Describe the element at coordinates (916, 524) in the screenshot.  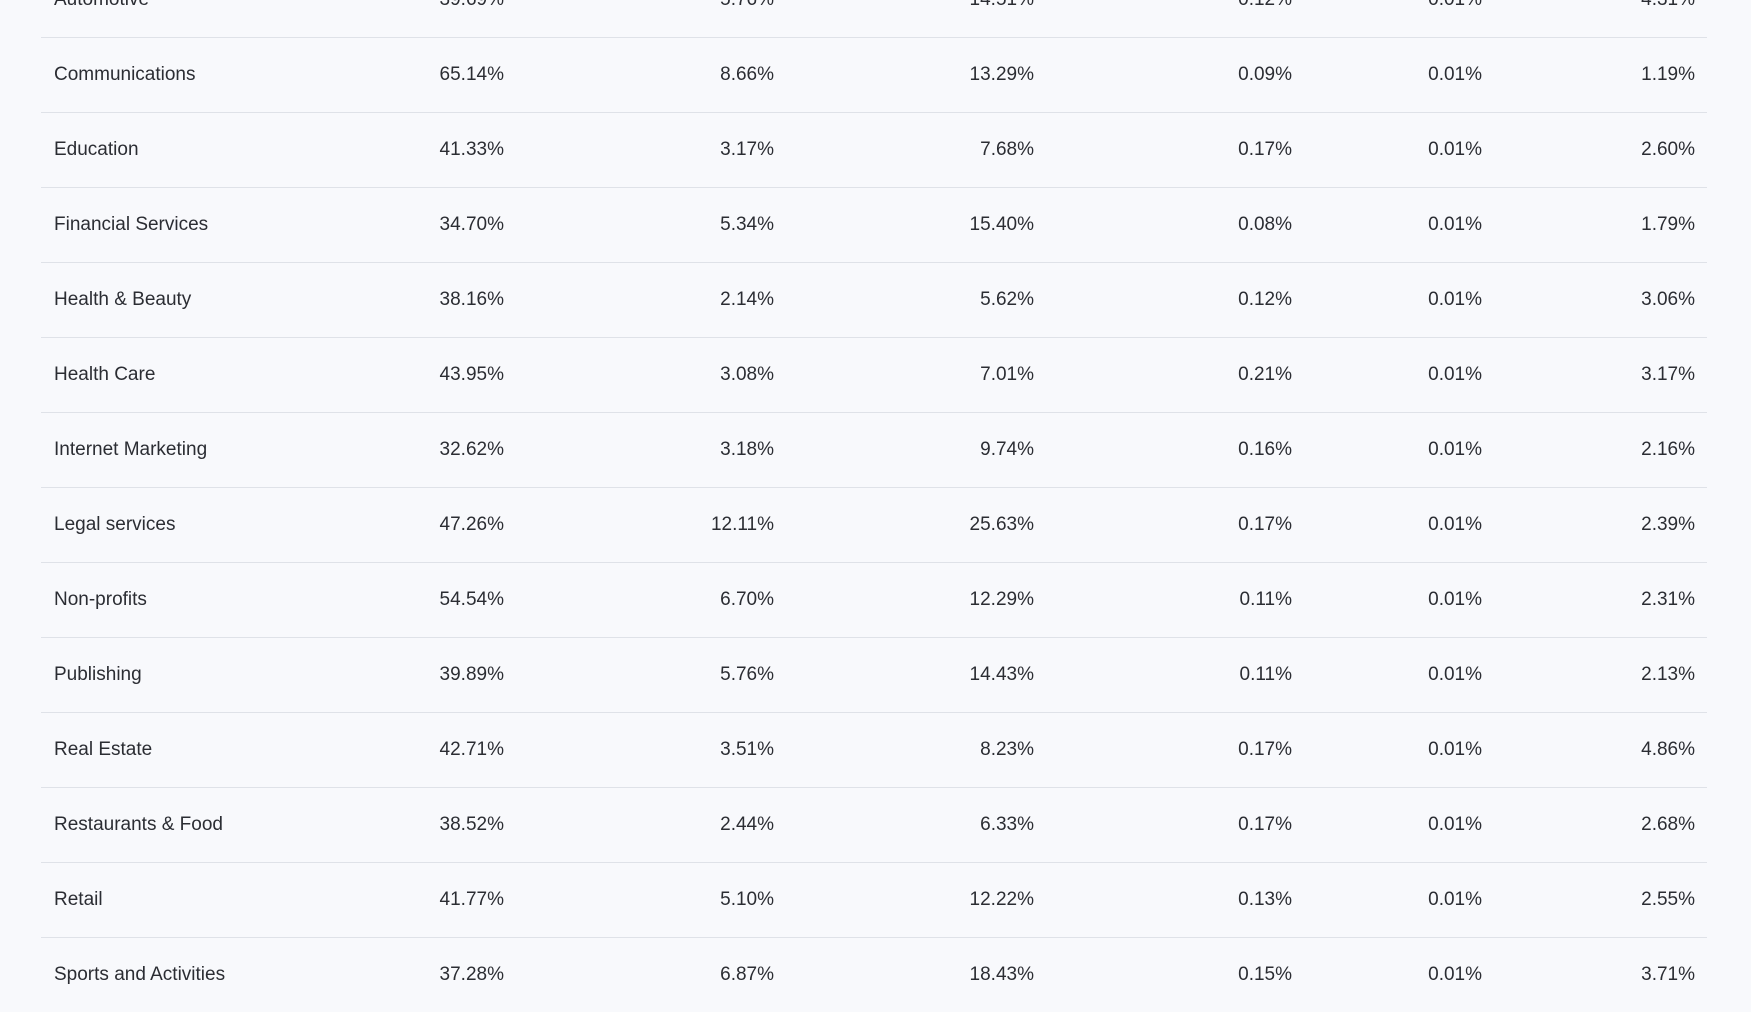
I see `metric-cell-3: 25.63%` at that location.